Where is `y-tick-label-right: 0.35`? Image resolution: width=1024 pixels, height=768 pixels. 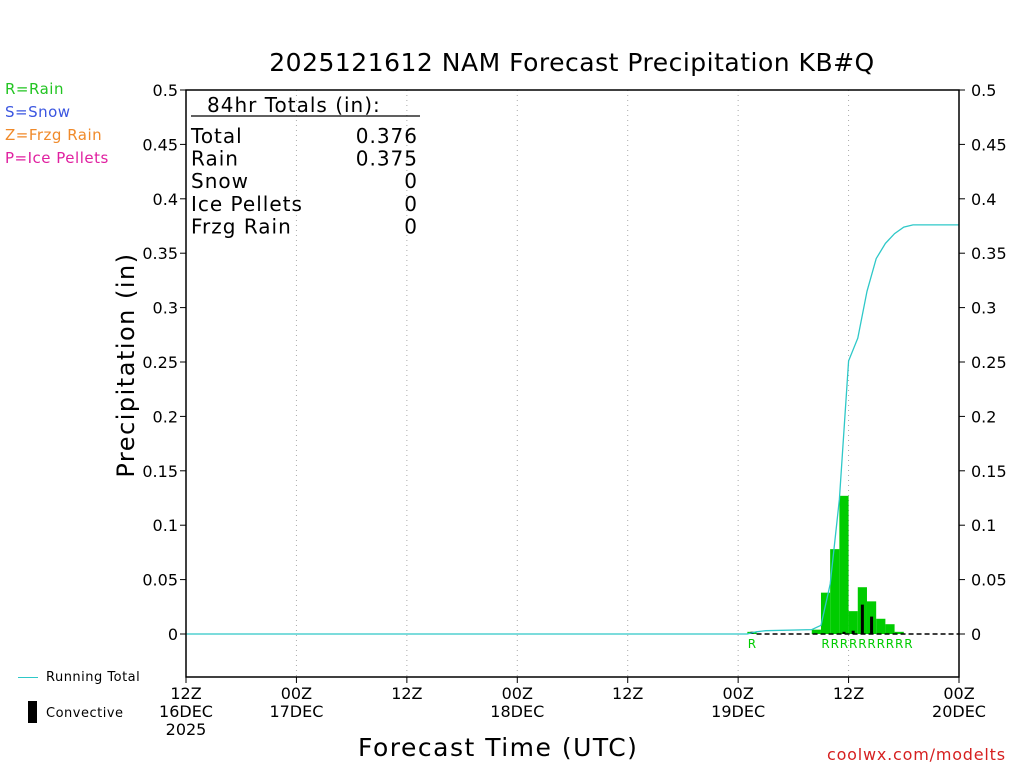
y-tick-label-right: 0.35 is located at coordinates (989, 253).